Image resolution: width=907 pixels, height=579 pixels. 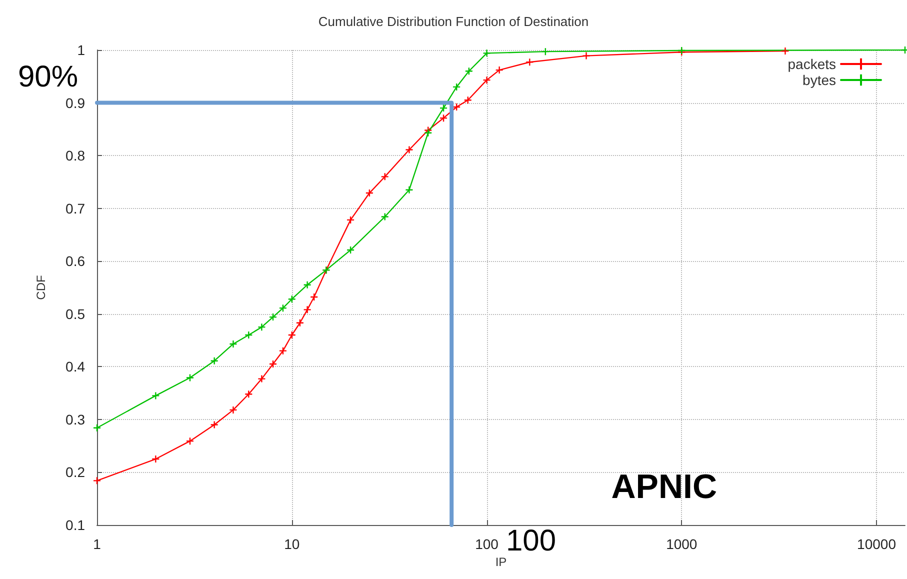 I want to click on y-tick-label: 0.8, so click(x=76, y=156).